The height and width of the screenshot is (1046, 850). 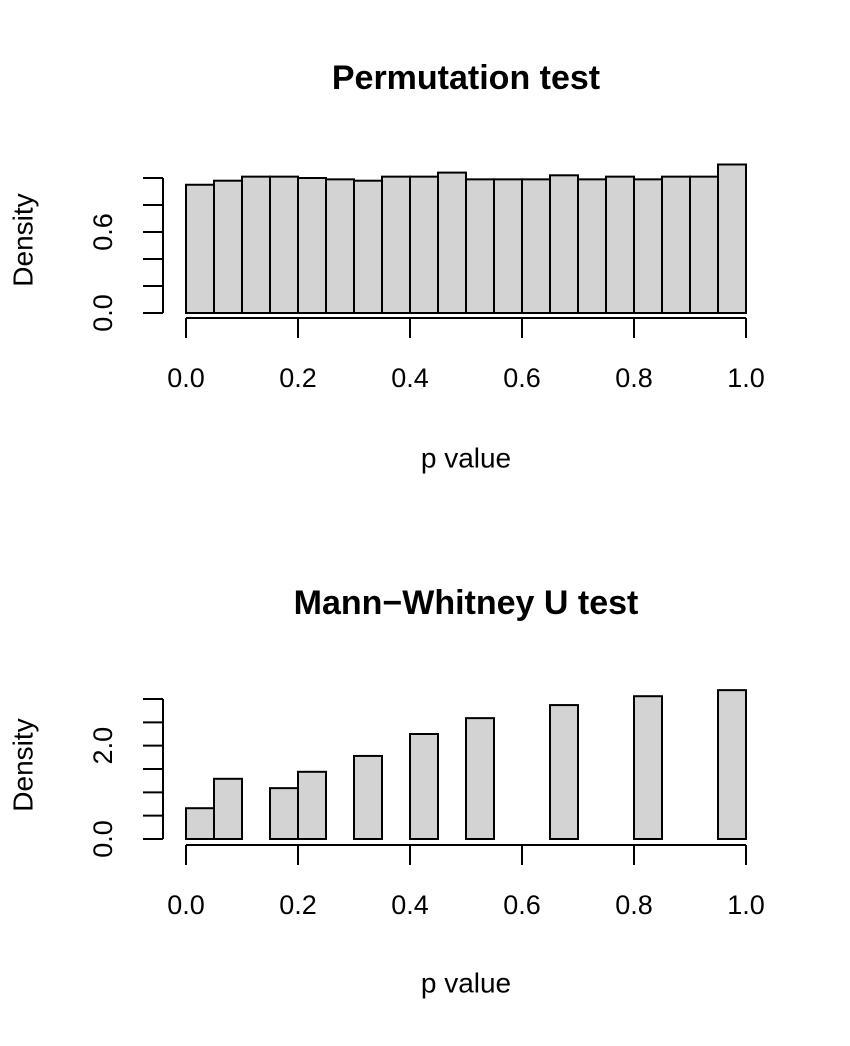 What do you see at coordinates (466, 603) in the screenshot?
I see `chart-title: Mann−Whitney U test` at bounding box center [466, 603].